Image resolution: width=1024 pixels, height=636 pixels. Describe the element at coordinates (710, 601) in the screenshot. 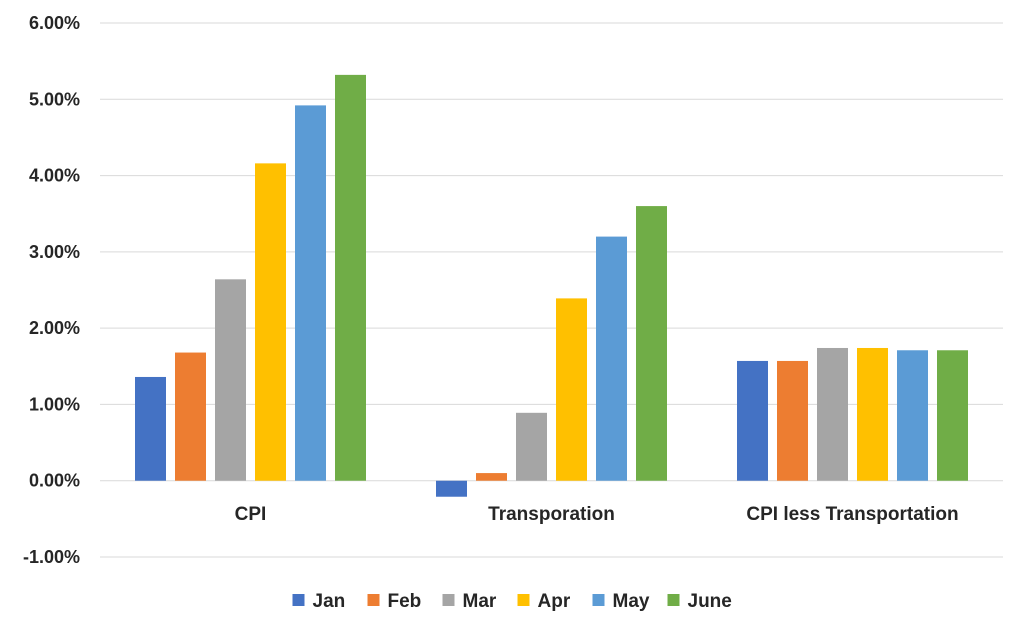

I see `legend-label: June` at that location.